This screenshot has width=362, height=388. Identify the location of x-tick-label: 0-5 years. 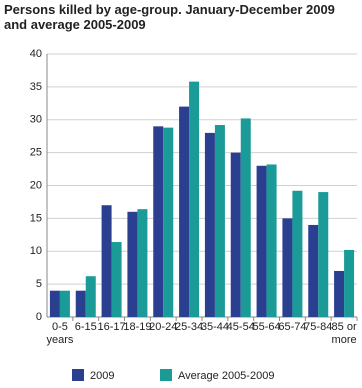
(60, 333).